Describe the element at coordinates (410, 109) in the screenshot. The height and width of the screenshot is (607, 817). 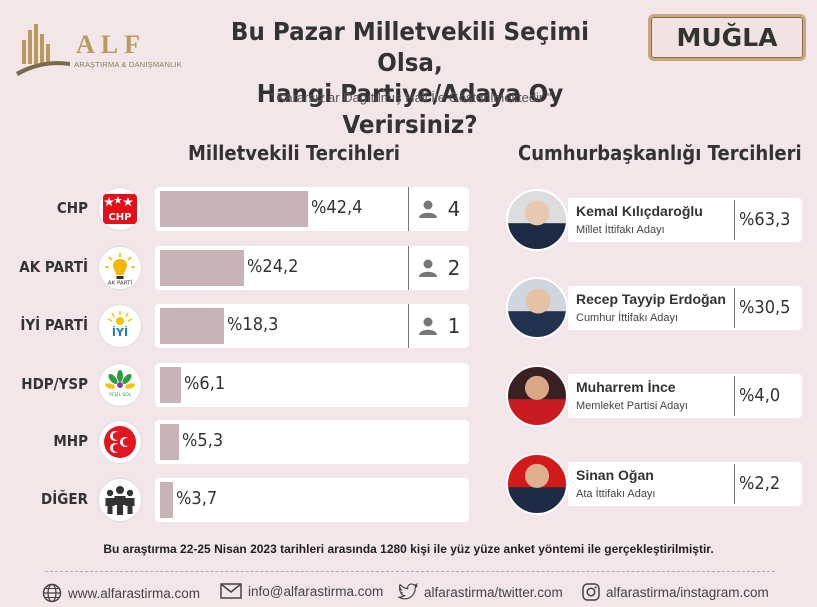
I see `title-line-2: Hangi Partiye/Adaya Oy Verirsiniz?` at that location.